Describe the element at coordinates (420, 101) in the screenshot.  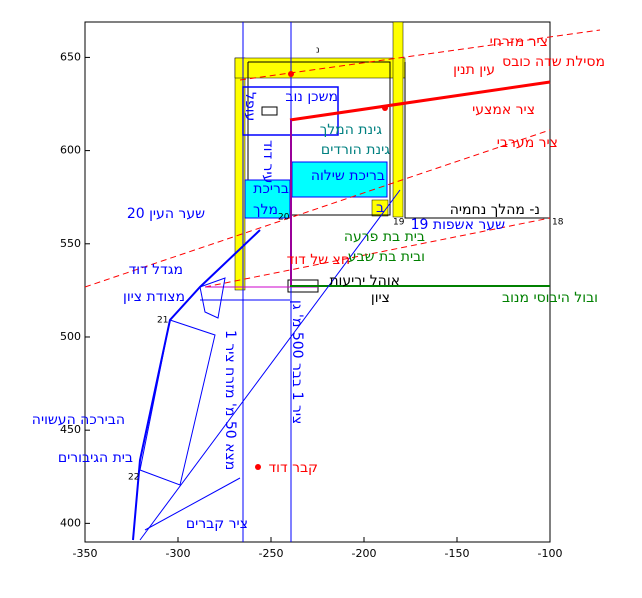
I see `mid-axis` at that location.